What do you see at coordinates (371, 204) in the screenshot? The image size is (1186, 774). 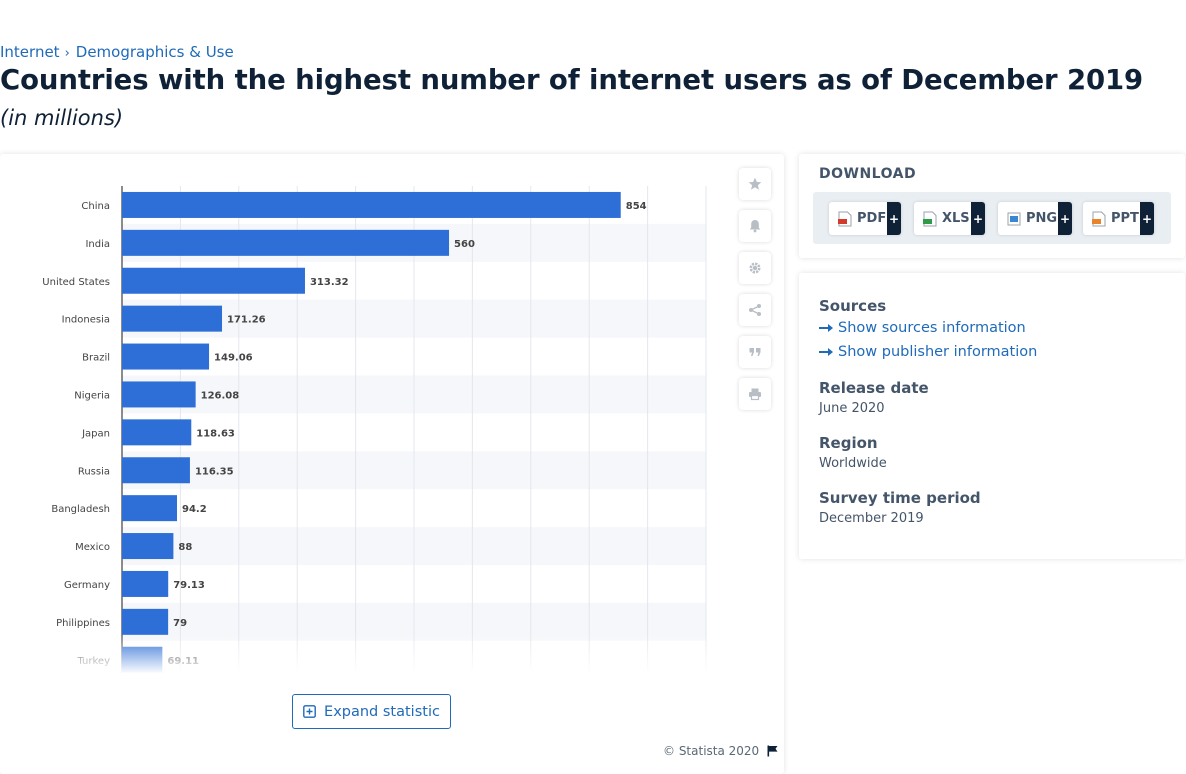 I see `bar-china` at bounding box center [371, 204].